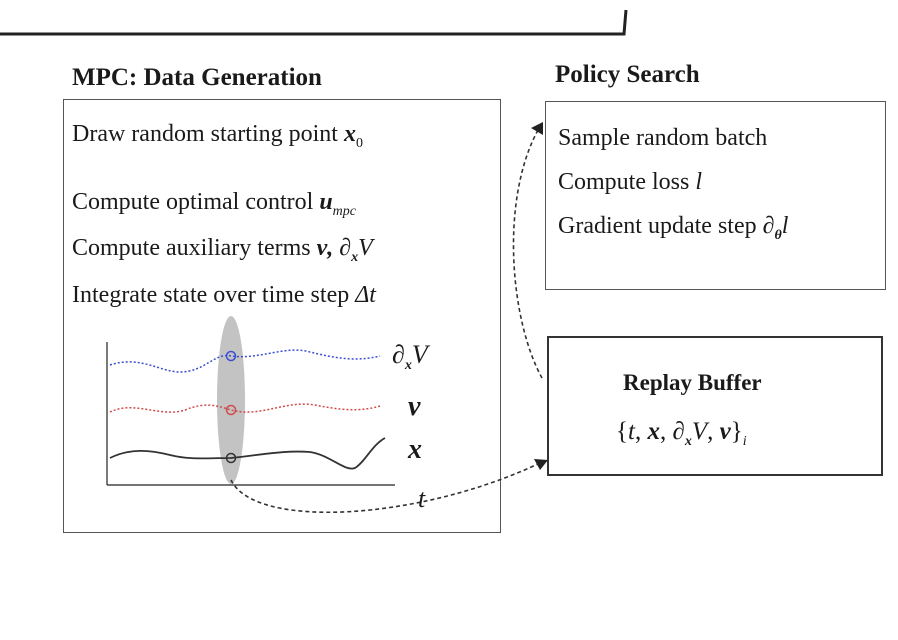 Image resolution: width=898 pixels, height=640 pixels. I want to click on policy-step-gradient: Gradient update step ∂θl, so click(673, 228).